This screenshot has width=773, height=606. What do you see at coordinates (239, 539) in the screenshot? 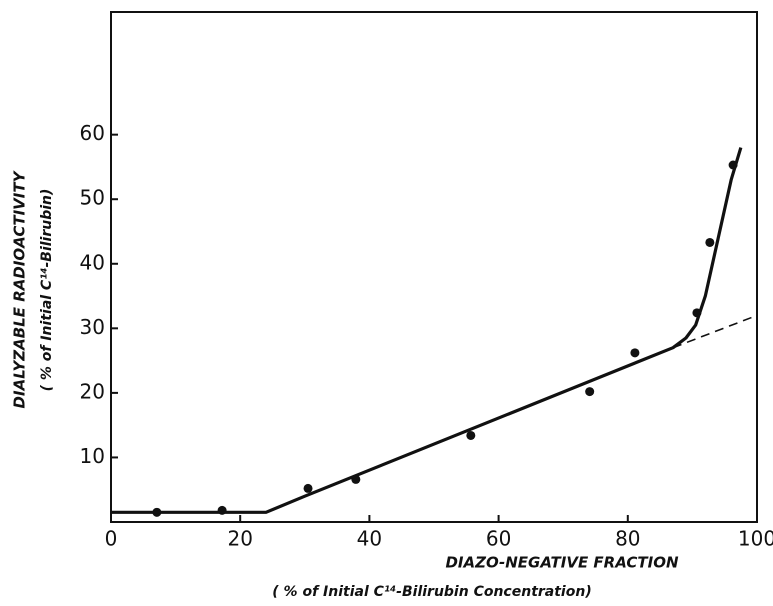
I see `x-tick-label: 20` at bounding box center [239, 539].